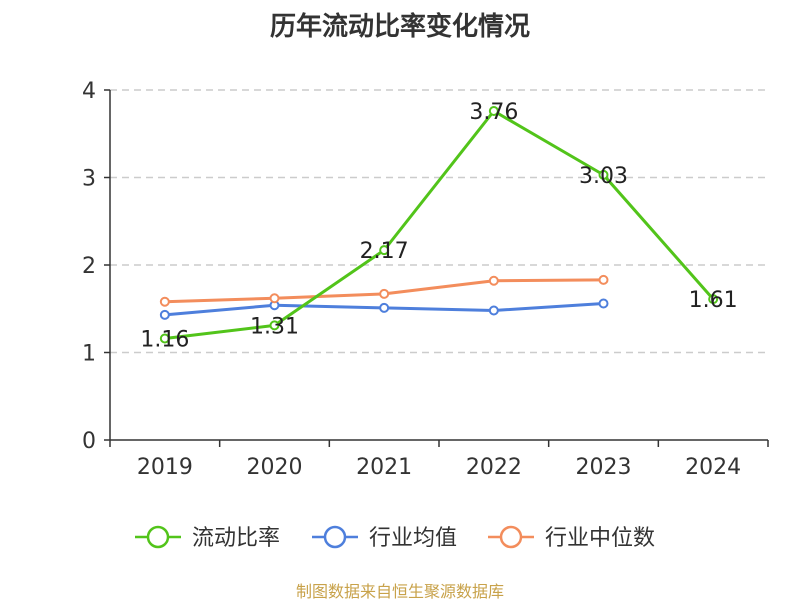 This screenshot has height=602, width=800. Describe the element at coordinates (413, 538) in the screenshot. I see `legend-label: 行业均值` at that location.